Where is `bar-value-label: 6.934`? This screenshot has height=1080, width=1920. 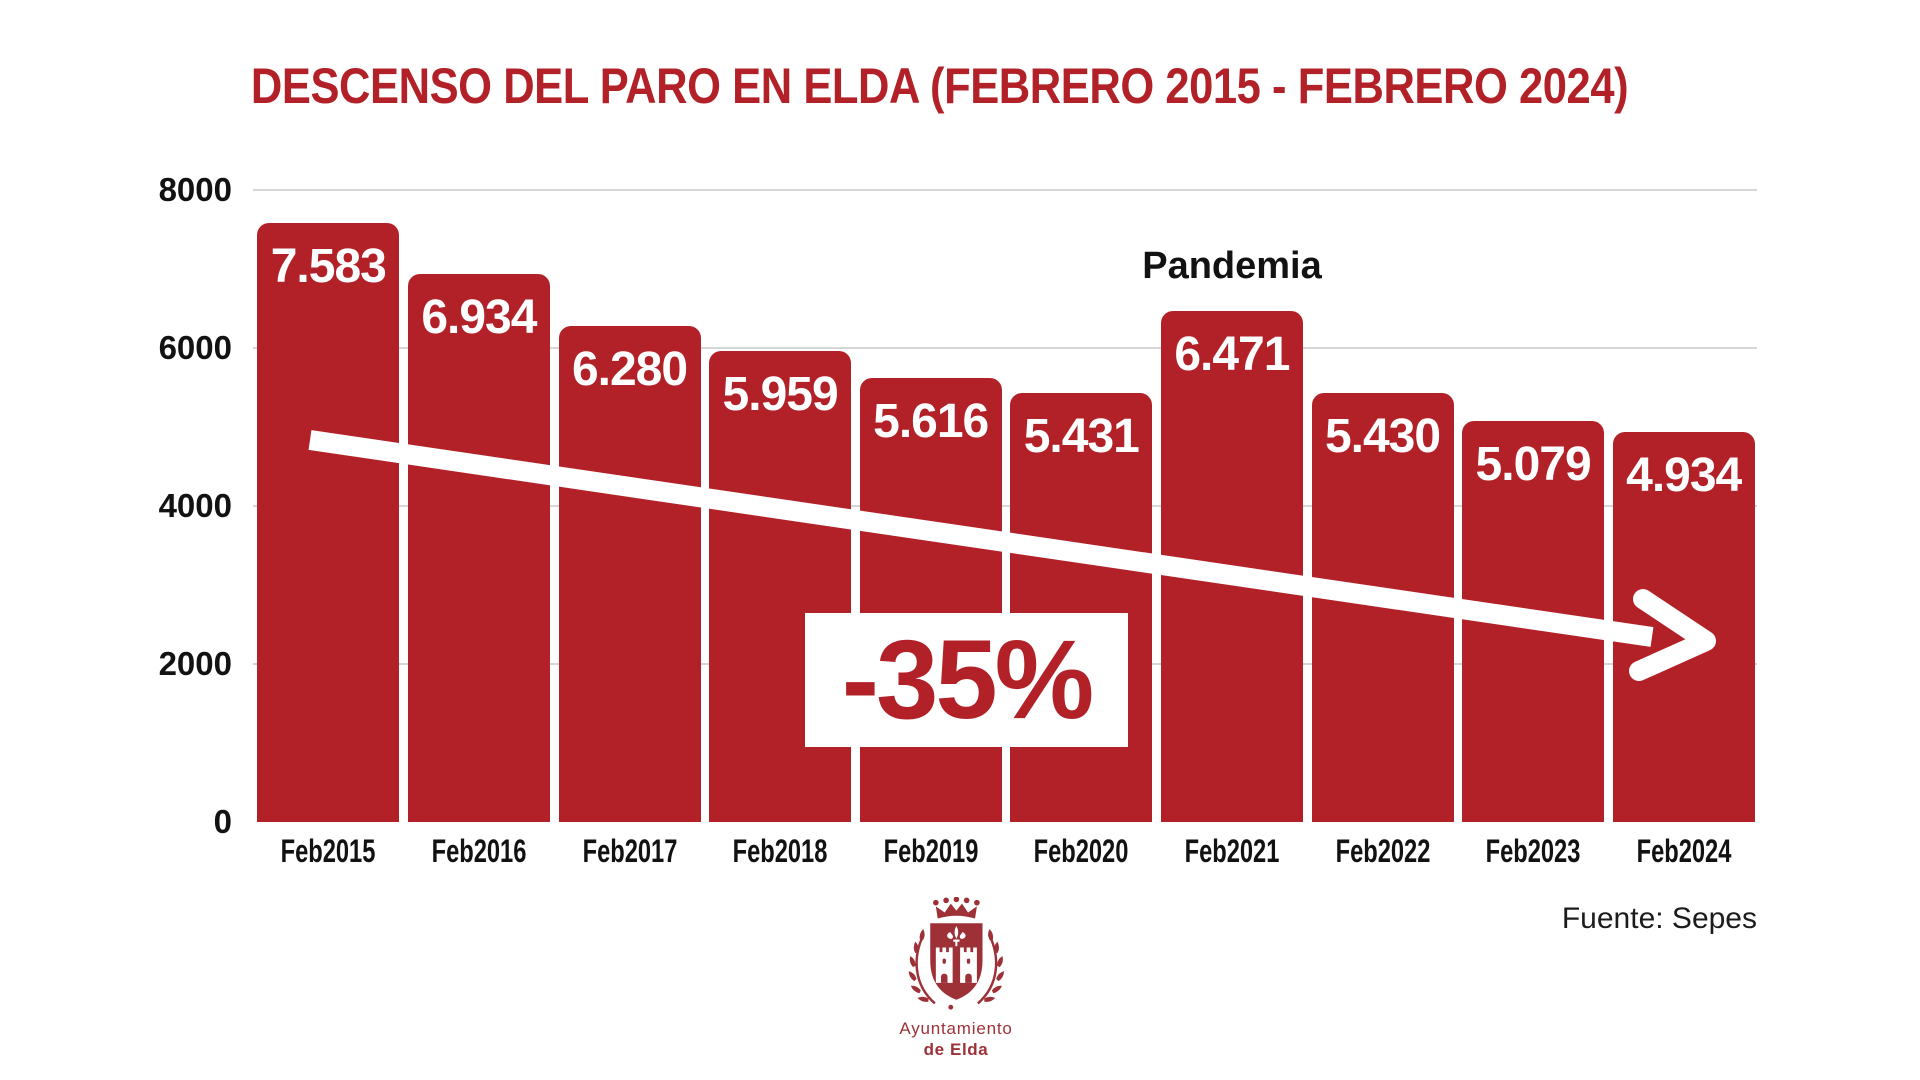
bar-value-label: 6.934 is located at coordinates (479, 318).